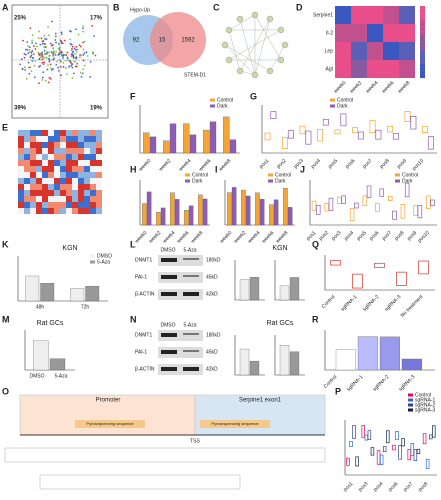 The image size is (441, 500). Describe the element at coordinates (425, 400) in the screenshot. I see `legend-label: sgRNA-1` at that location.